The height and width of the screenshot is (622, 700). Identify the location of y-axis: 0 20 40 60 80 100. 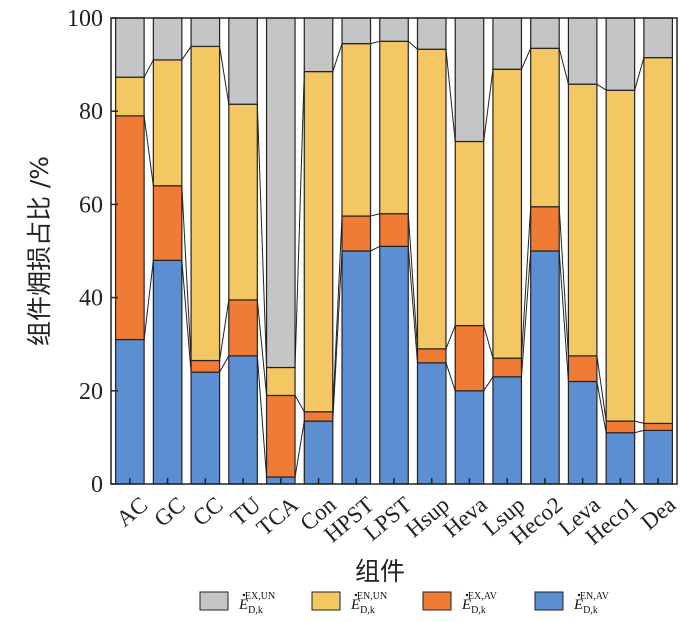
(92, 252).